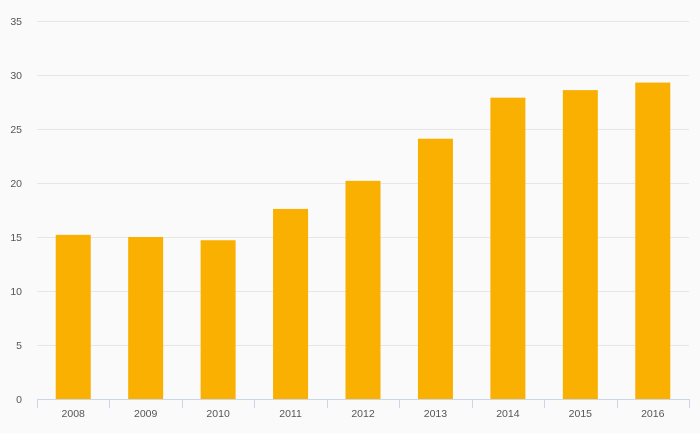 The height and width of the screenshot is (433, 700). What do you see at coordinates (653, 414) in the screenshot?
I see `x-tick-label: 2016` at bounding box center [653, 414].